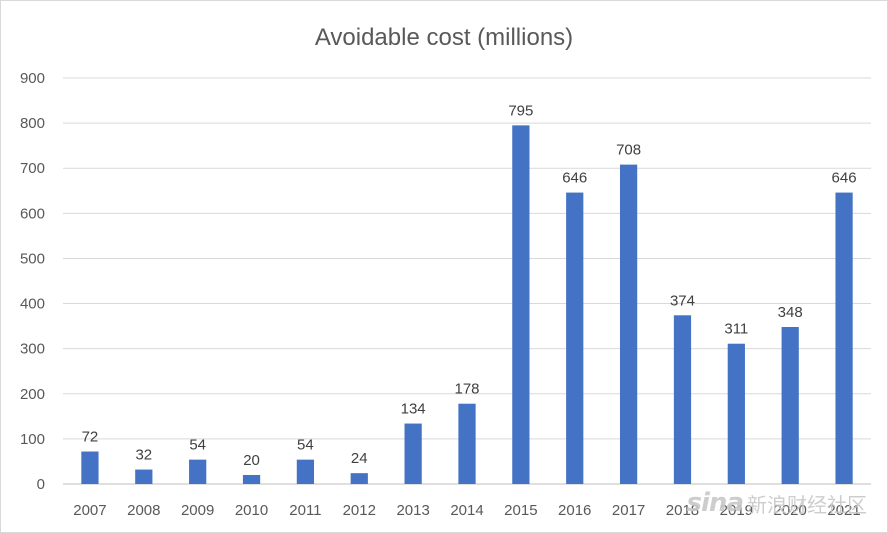 The height and width of the screenshot is (533, 888). Describe the element at coordinates (32, 349) in the screenshot. I see `y-tick-label: 300` at that location.